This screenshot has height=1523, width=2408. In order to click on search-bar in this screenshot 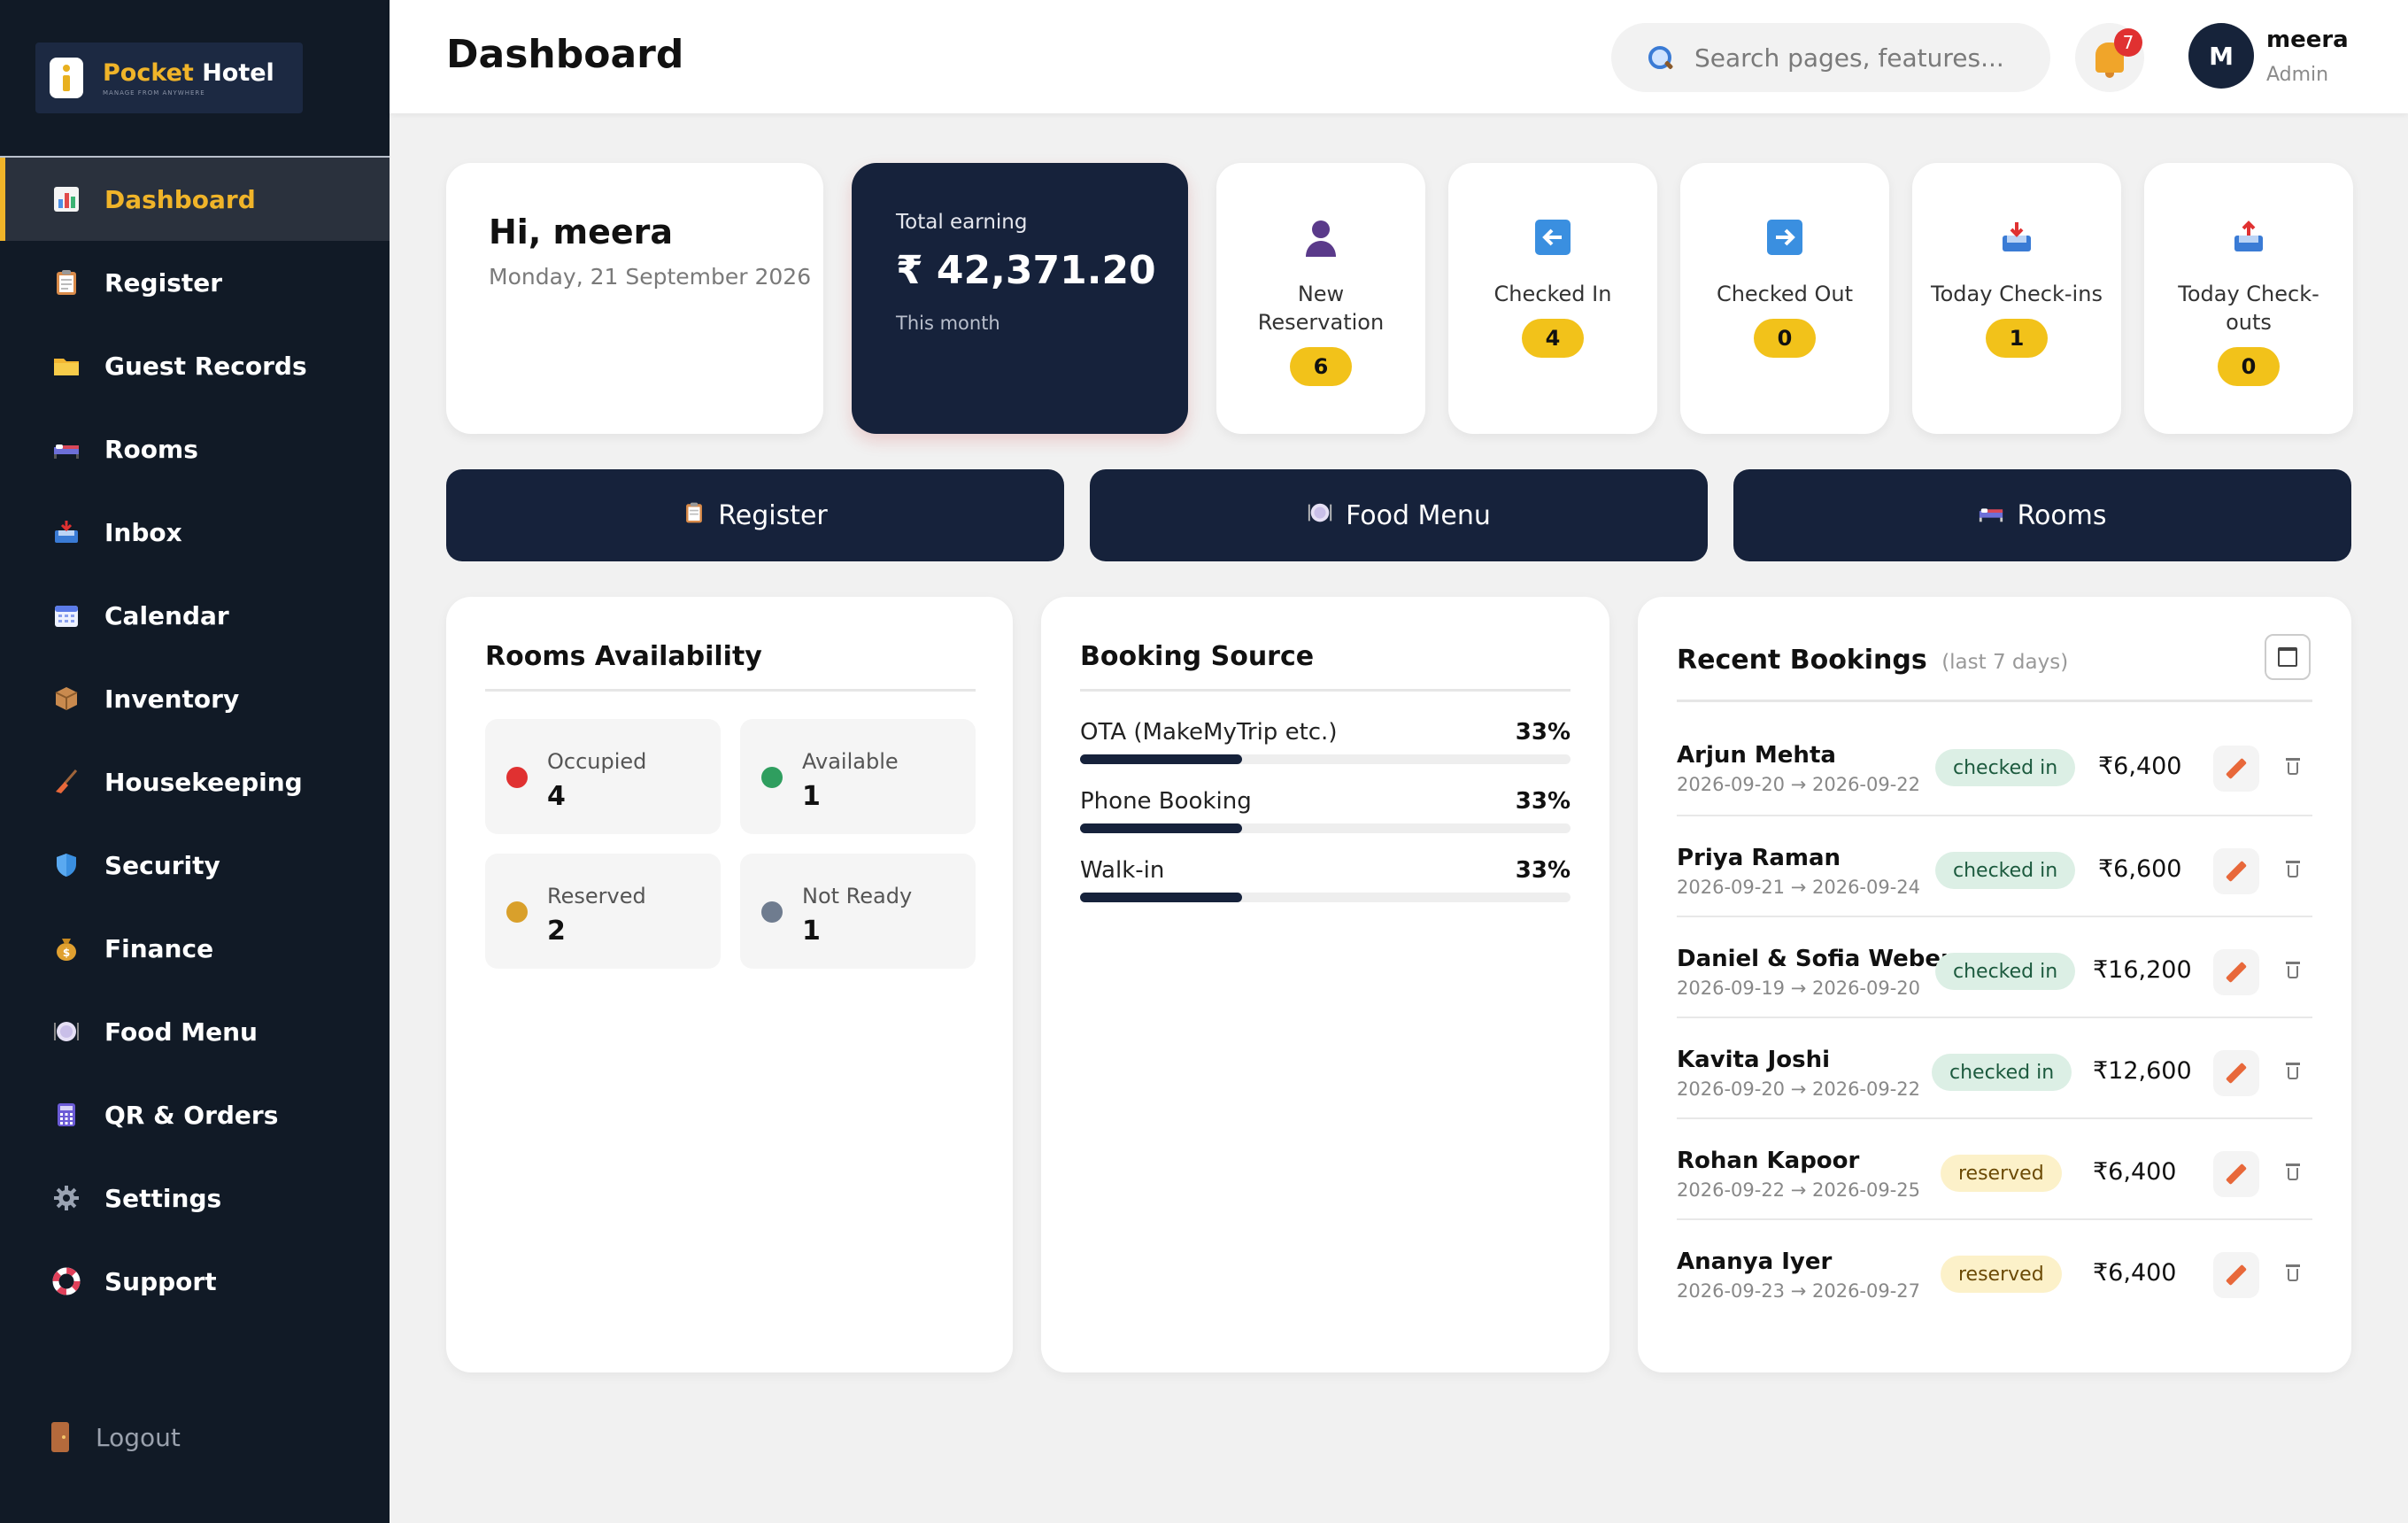, I will do `click(1830, 57)`.